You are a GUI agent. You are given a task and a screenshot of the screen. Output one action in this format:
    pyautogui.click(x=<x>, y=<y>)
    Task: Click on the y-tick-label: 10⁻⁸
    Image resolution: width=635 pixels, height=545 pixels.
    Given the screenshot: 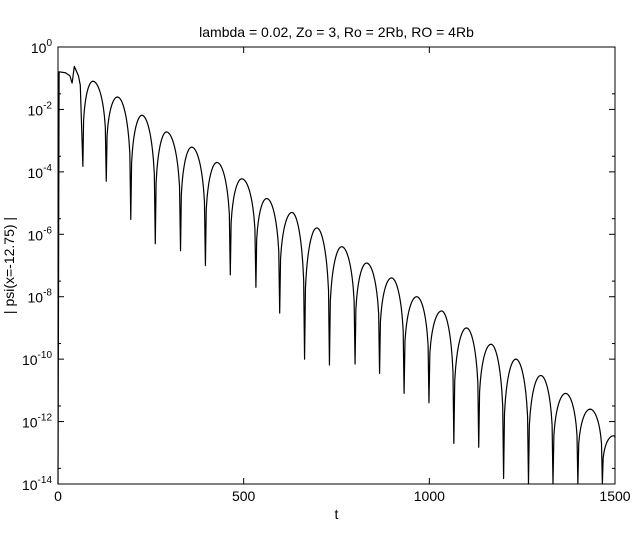 What is the action you would take?
    pyautogui.click(x=40, y=297)
    